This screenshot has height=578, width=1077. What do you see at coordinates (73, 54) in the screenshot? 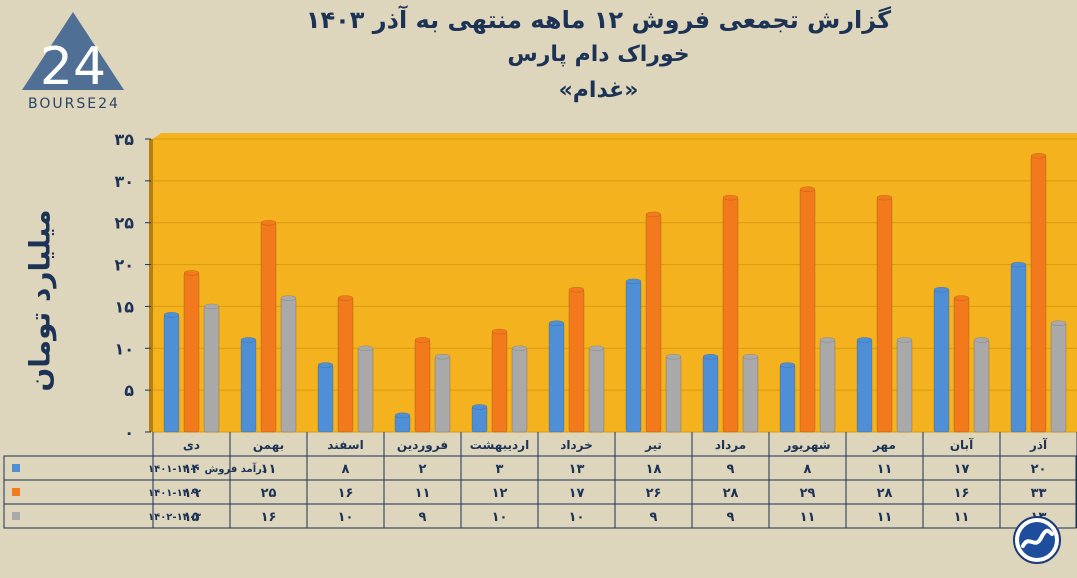
I see `bourse24-logo-icon: 24` at bounding box center [73, 54].